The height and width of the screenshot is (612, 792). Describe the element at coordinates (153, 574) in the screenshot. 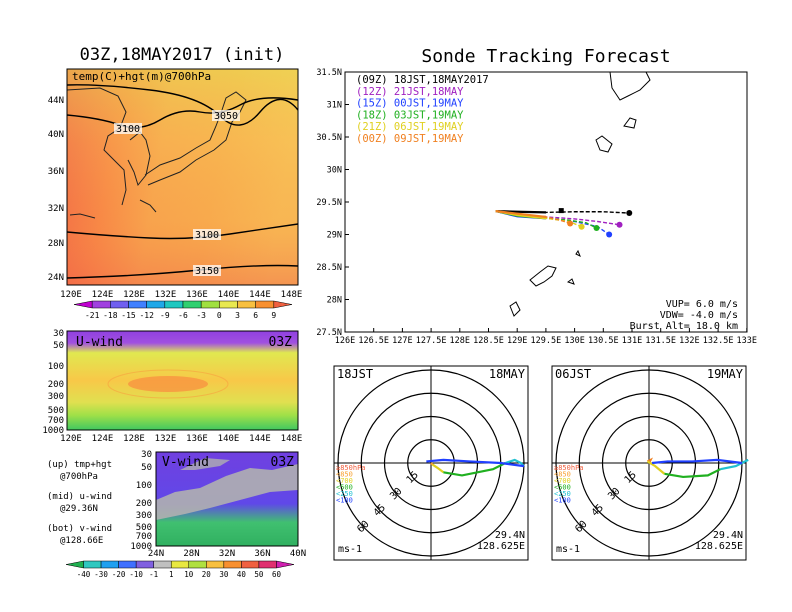

I see `wind-colorbar-label: -1` at that location.